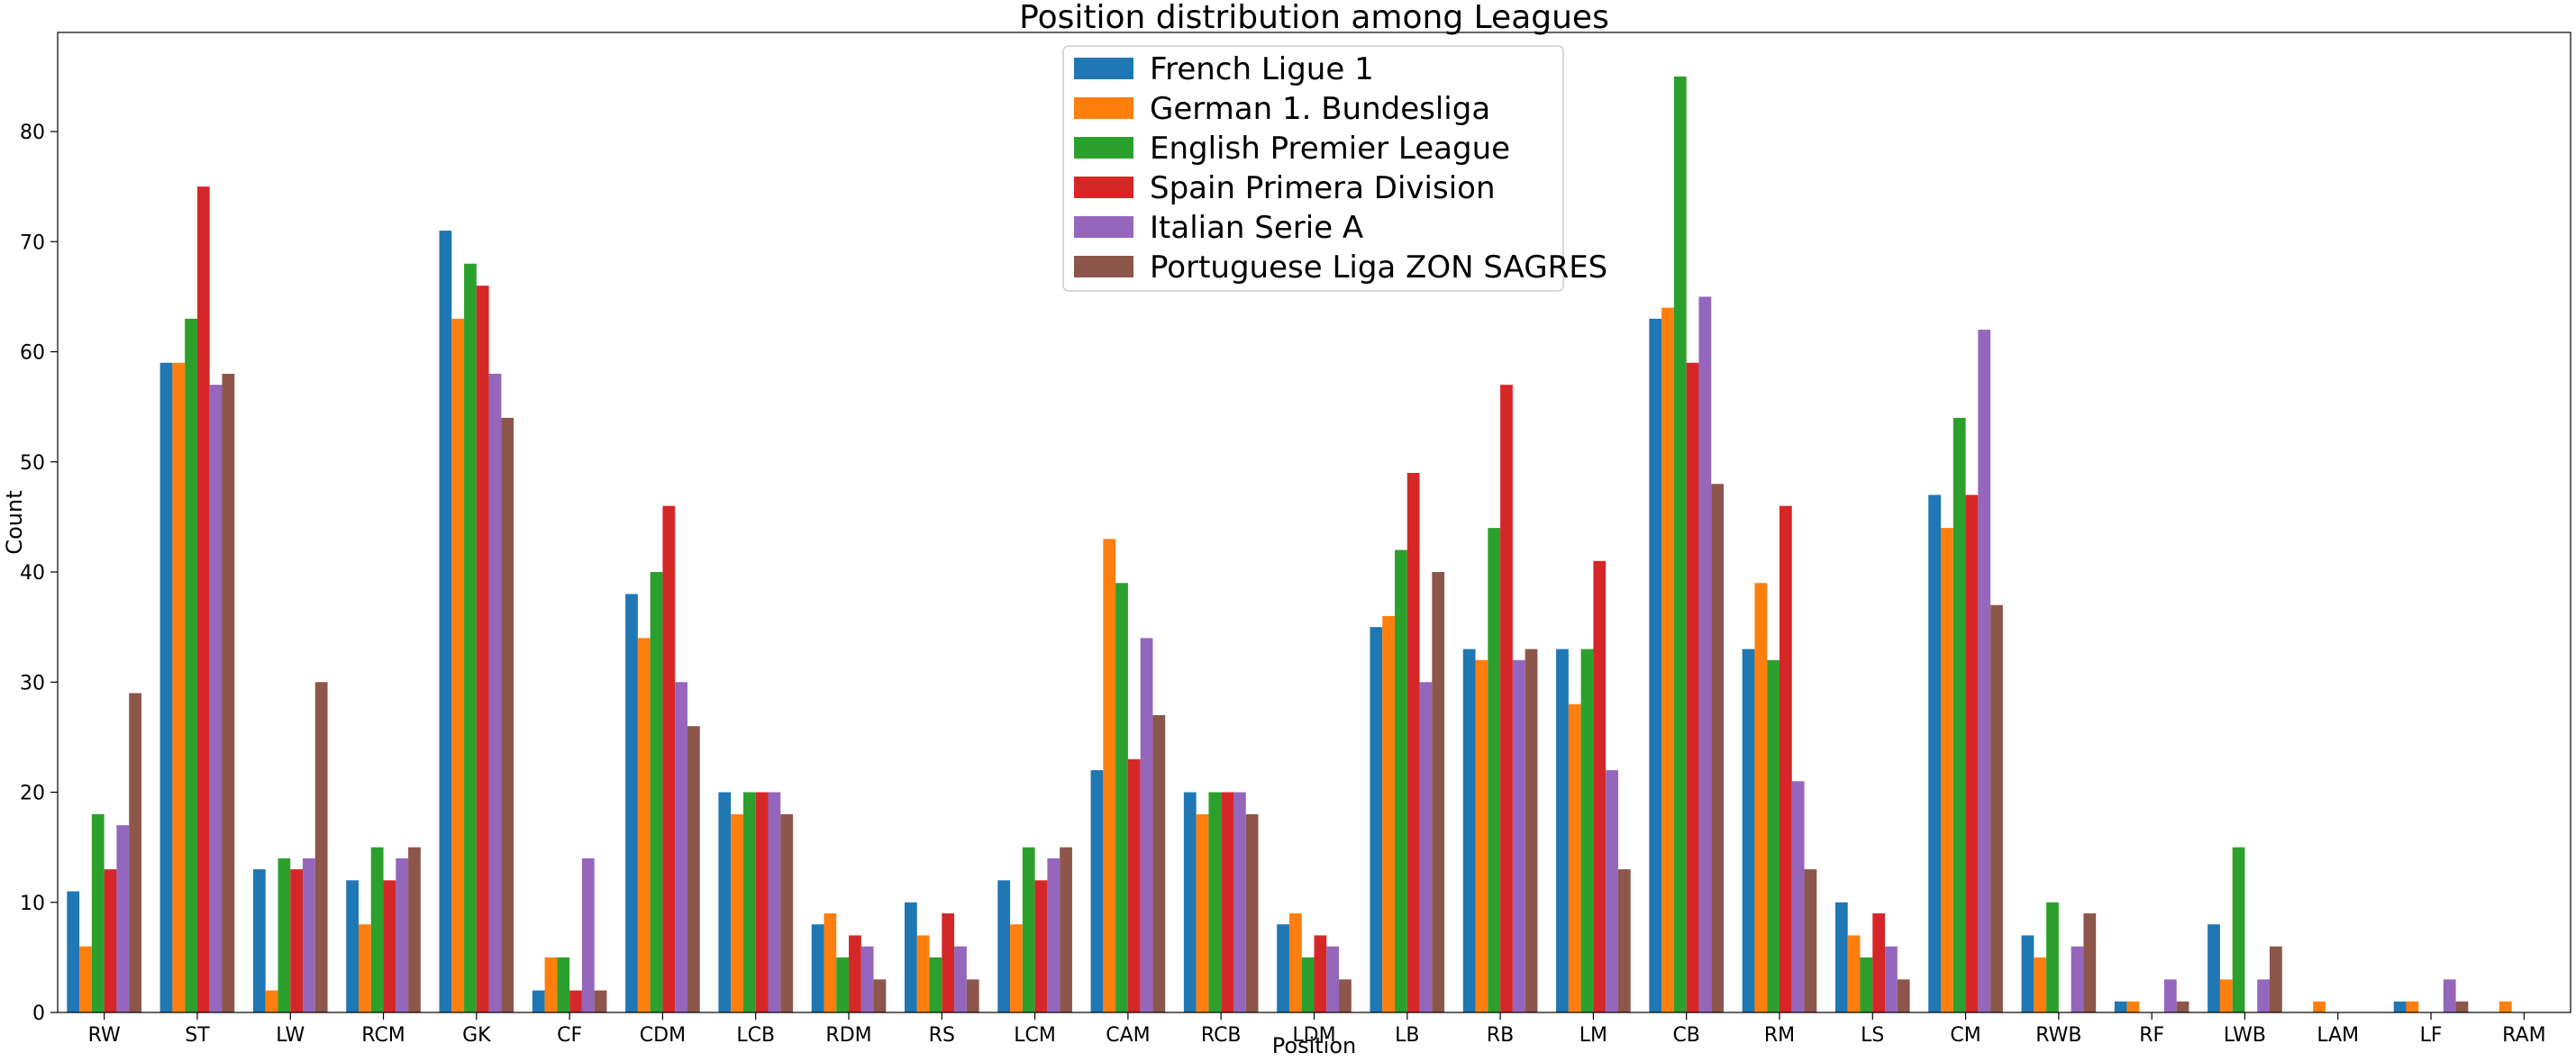 The width and height of the screenshot is (2576, 1062). What do you see at coordinates (2245, 1035) in the screenshot?
I see `x-tick-label: LWB` at bounding box center [2245, 1035].